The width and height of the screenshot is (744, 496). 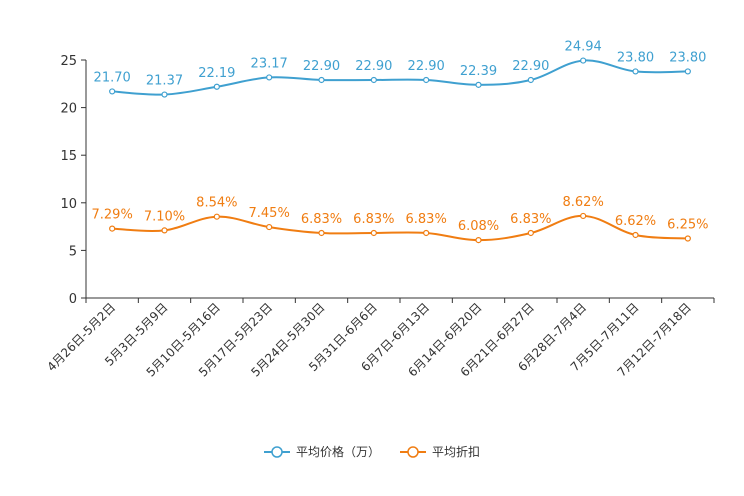 What do you see at coordinates (583, 202) in the screenshot?
I see `data-label-discount: 8.62%` at bounding box center [583, 202].